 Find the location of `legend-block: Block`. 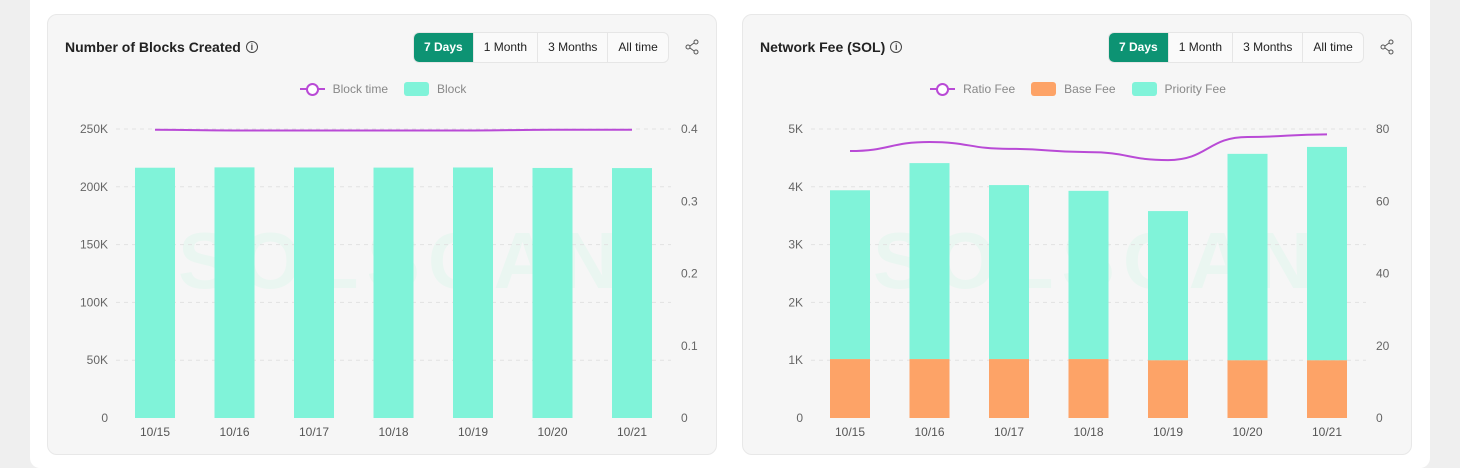

legend-block: Block is located at coordinates (435, 89).